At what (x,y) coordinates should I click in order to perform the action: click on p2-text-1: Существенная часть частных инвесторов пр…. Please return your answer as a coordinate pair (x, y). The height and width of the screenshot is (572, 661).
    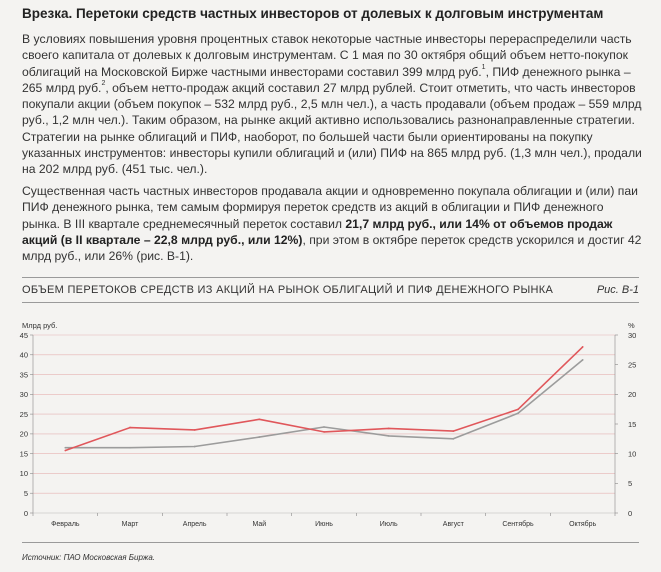
    Looking at the image, I should click on (330, 207).